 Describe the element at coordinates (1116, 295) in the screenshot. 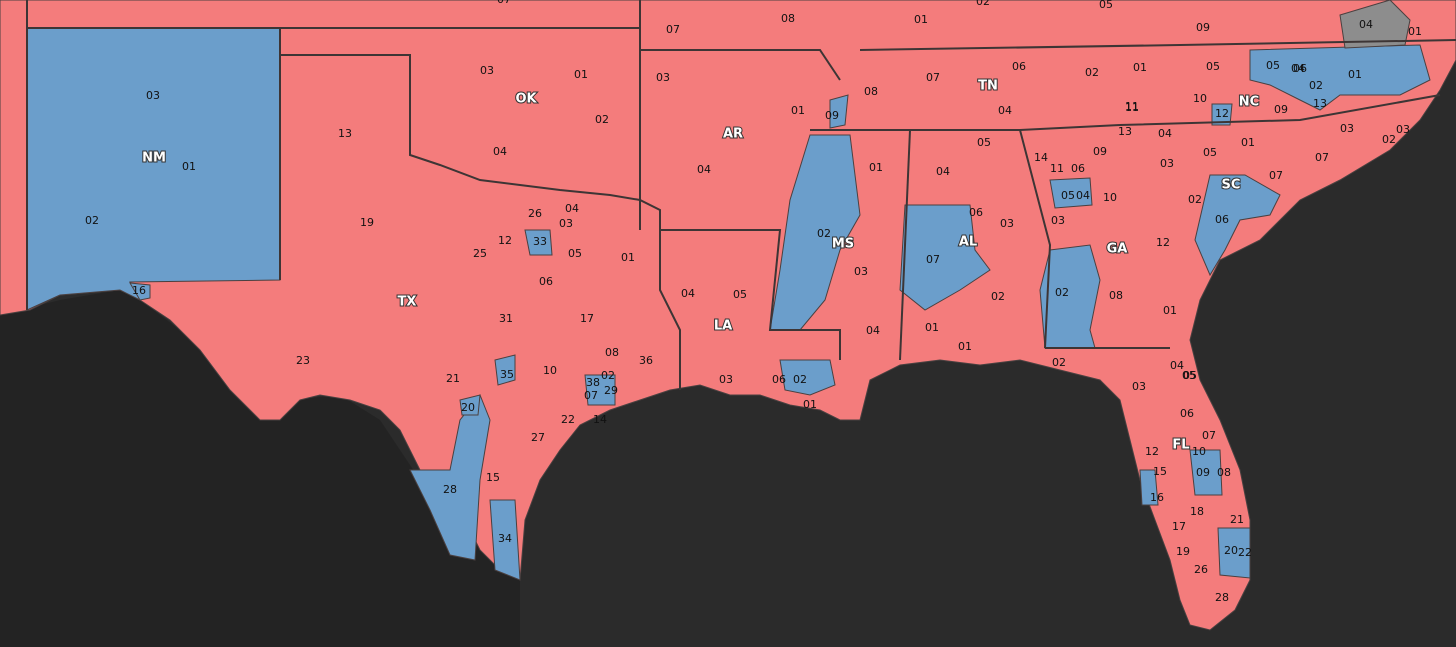

I see `district-label: 08` at that location.